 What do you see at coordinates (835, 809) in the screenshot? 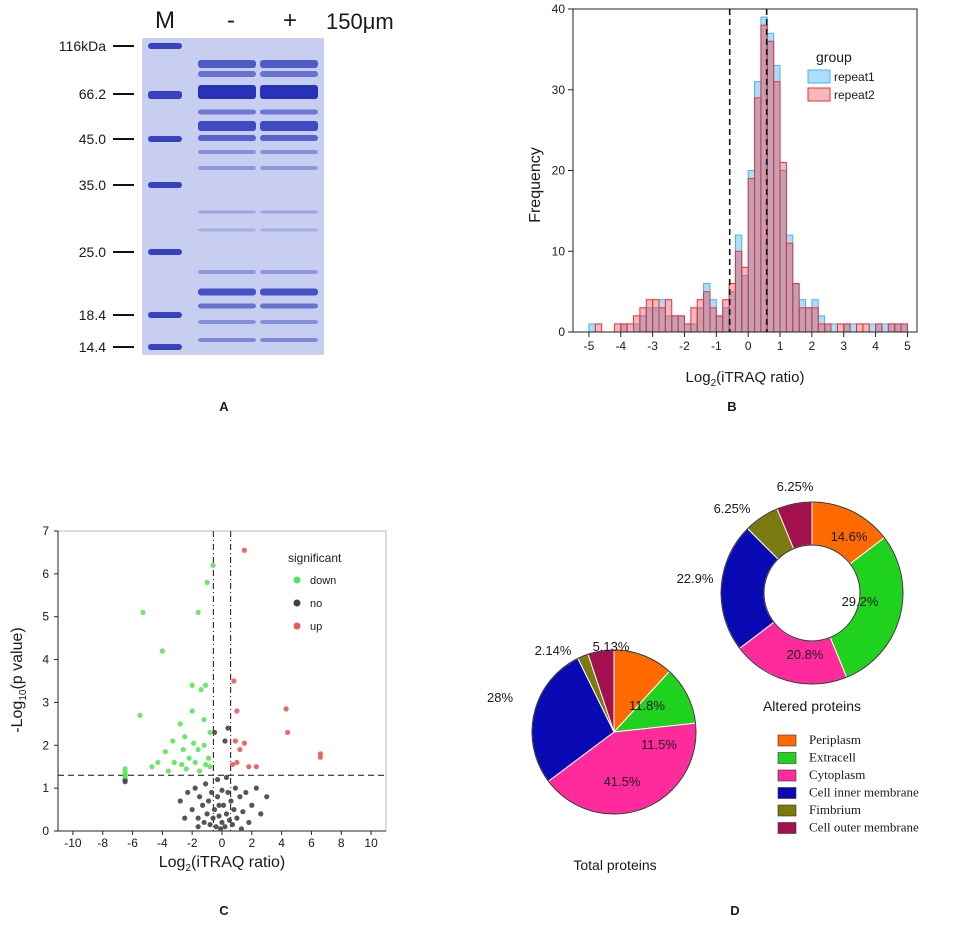
I see `pie-legend-label: Fimbrium` at bounding box center [835, 809].